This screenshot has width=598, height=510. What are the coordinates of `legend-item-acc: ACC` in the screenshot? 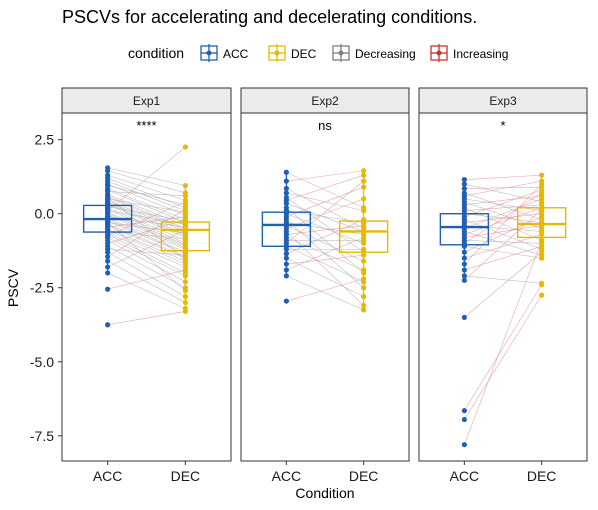 It's located at (224, 53).